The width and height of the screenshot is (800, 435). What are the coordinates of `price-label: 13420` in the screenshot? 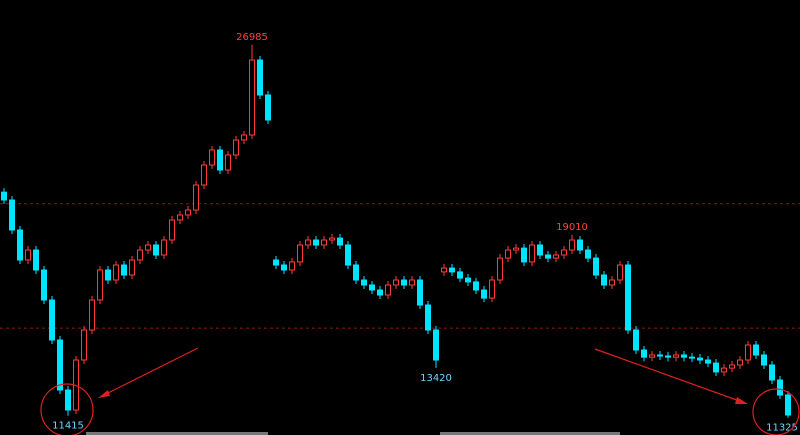 It's located at (436, 378).